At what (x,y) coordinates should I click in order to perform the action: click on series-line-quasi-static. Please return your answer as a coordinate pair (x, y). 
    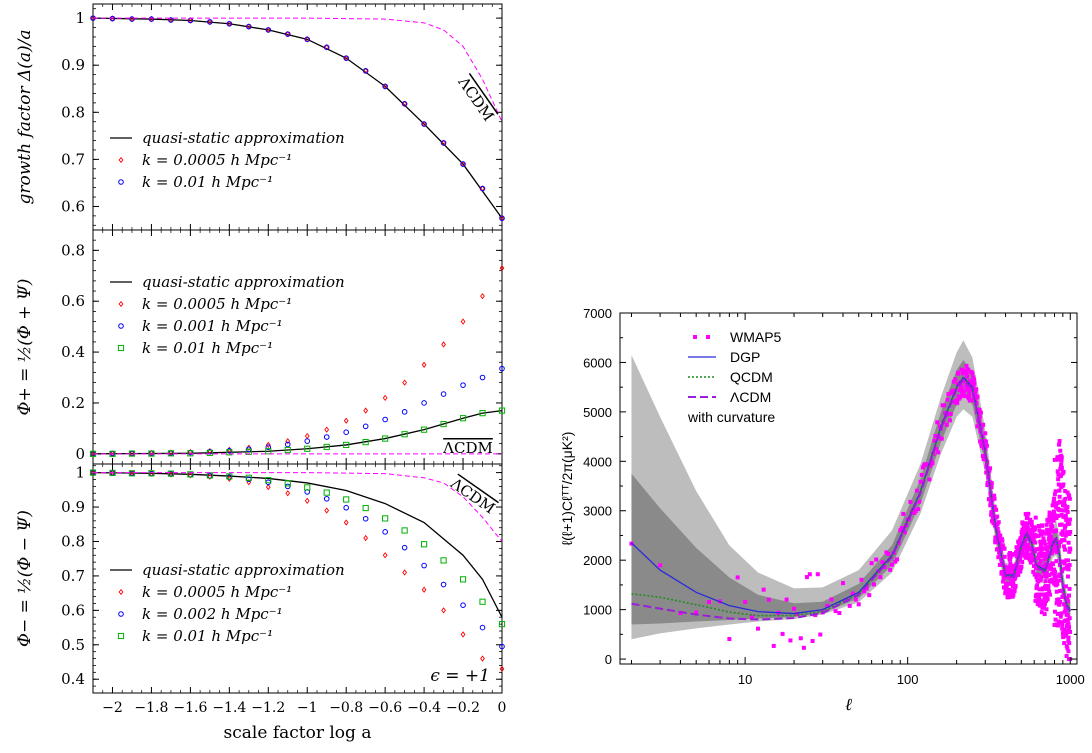
    Looking at the image, I should click on (297, 118).